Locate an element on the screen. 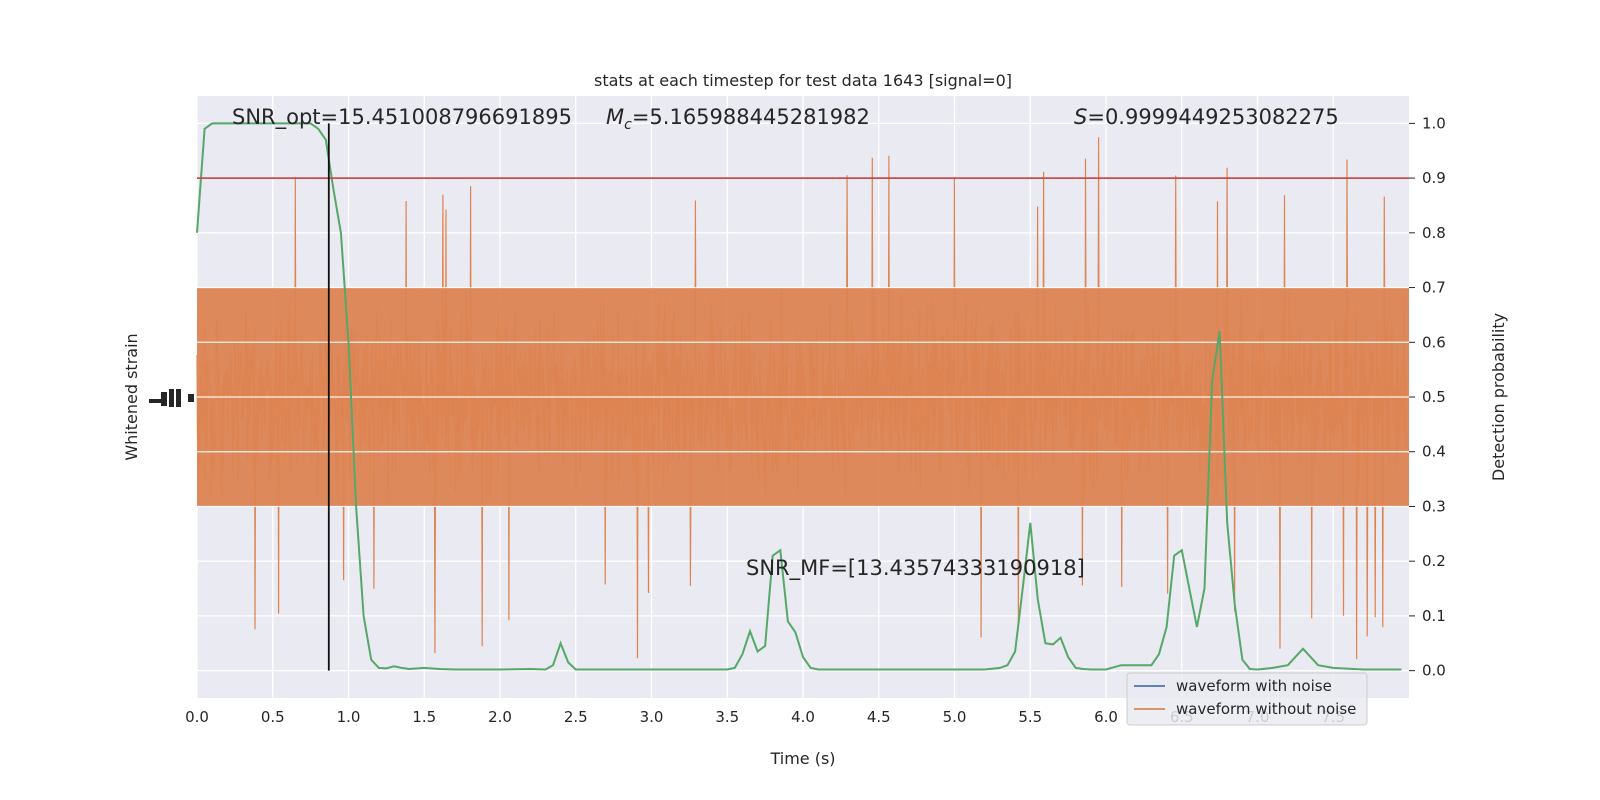 This screenshot has height=800, width=1600. y-tick-label: 1.0 is located at coordinates (1434, 123).